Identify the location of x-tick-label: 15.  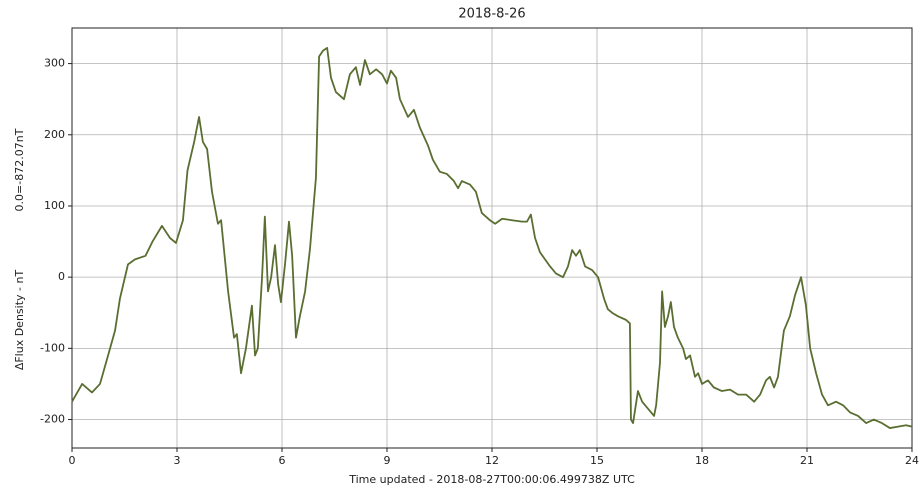
(597, 460).